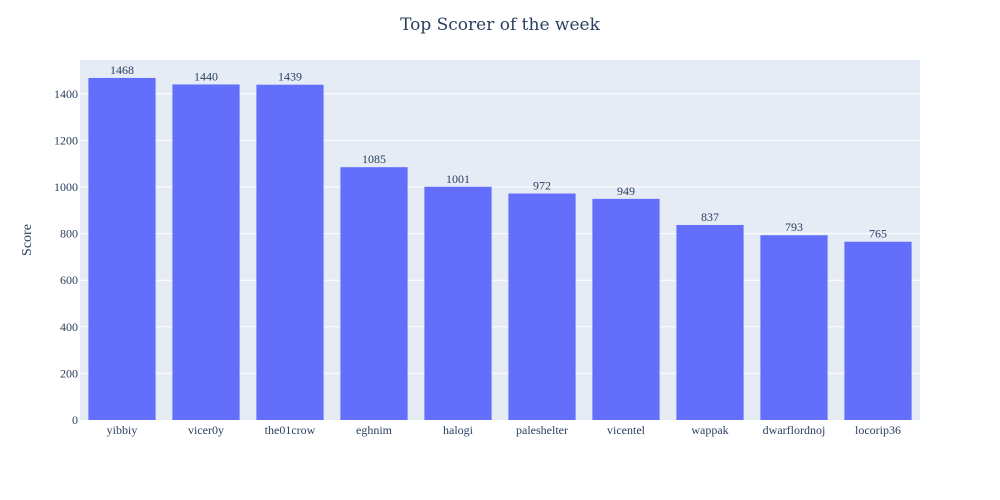 This screenshot has height=500, width=1000. What do you see at coordinates (626, 309) in the screenshot?
I see `bar-vicentel` at bounding box center [626, 309].